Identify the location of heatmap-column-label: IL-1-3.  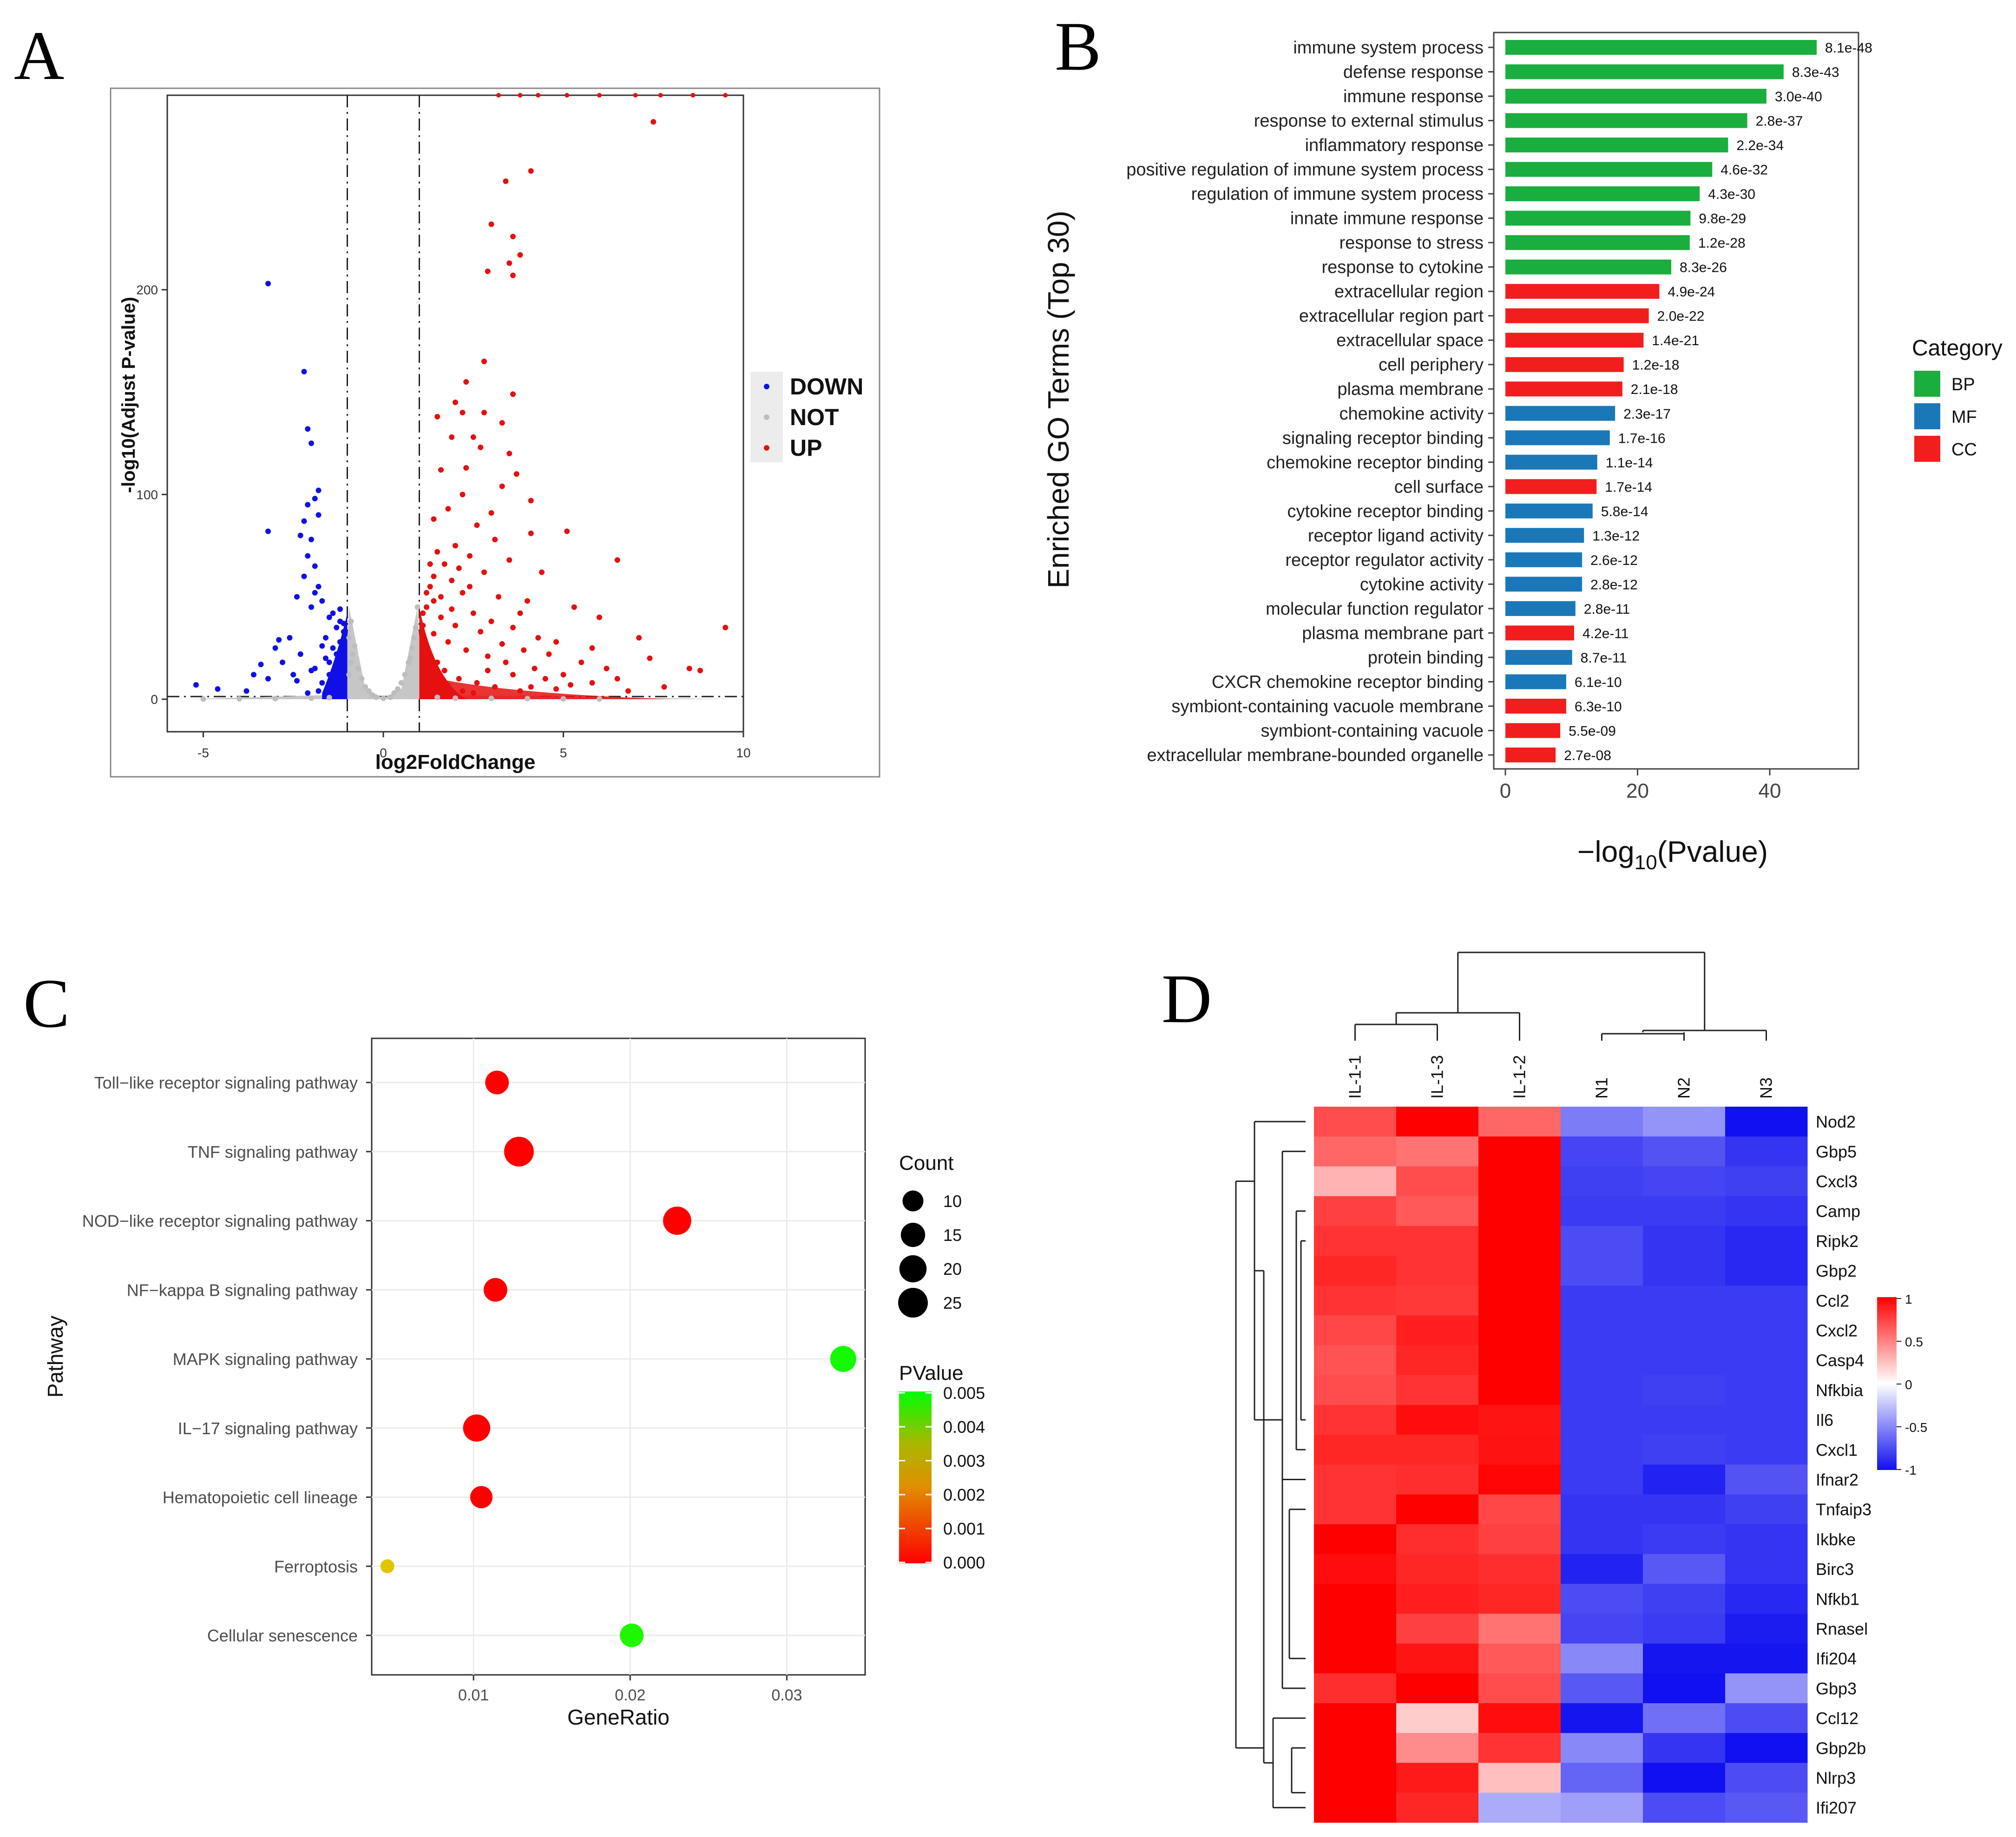
(1438, 1077).